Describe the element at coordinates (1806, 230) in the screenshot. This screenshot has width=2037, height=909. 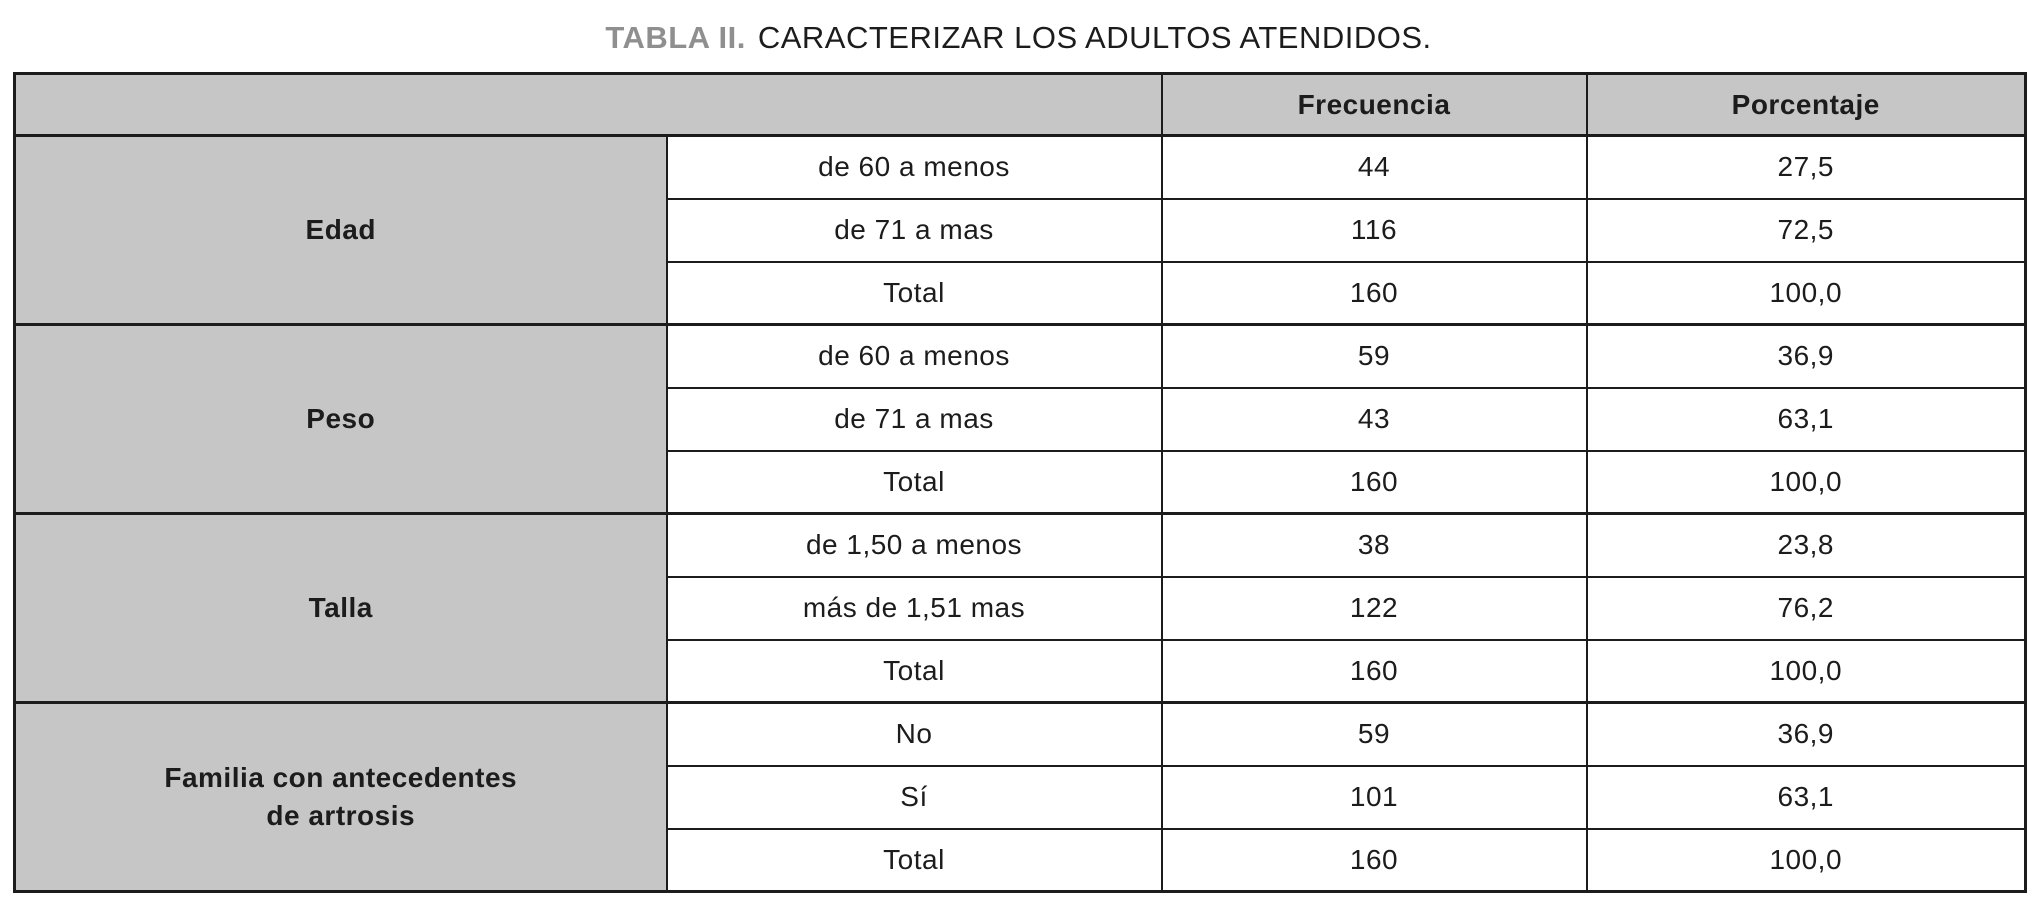
I see `cell-porcentaje: 72,5` at that location.